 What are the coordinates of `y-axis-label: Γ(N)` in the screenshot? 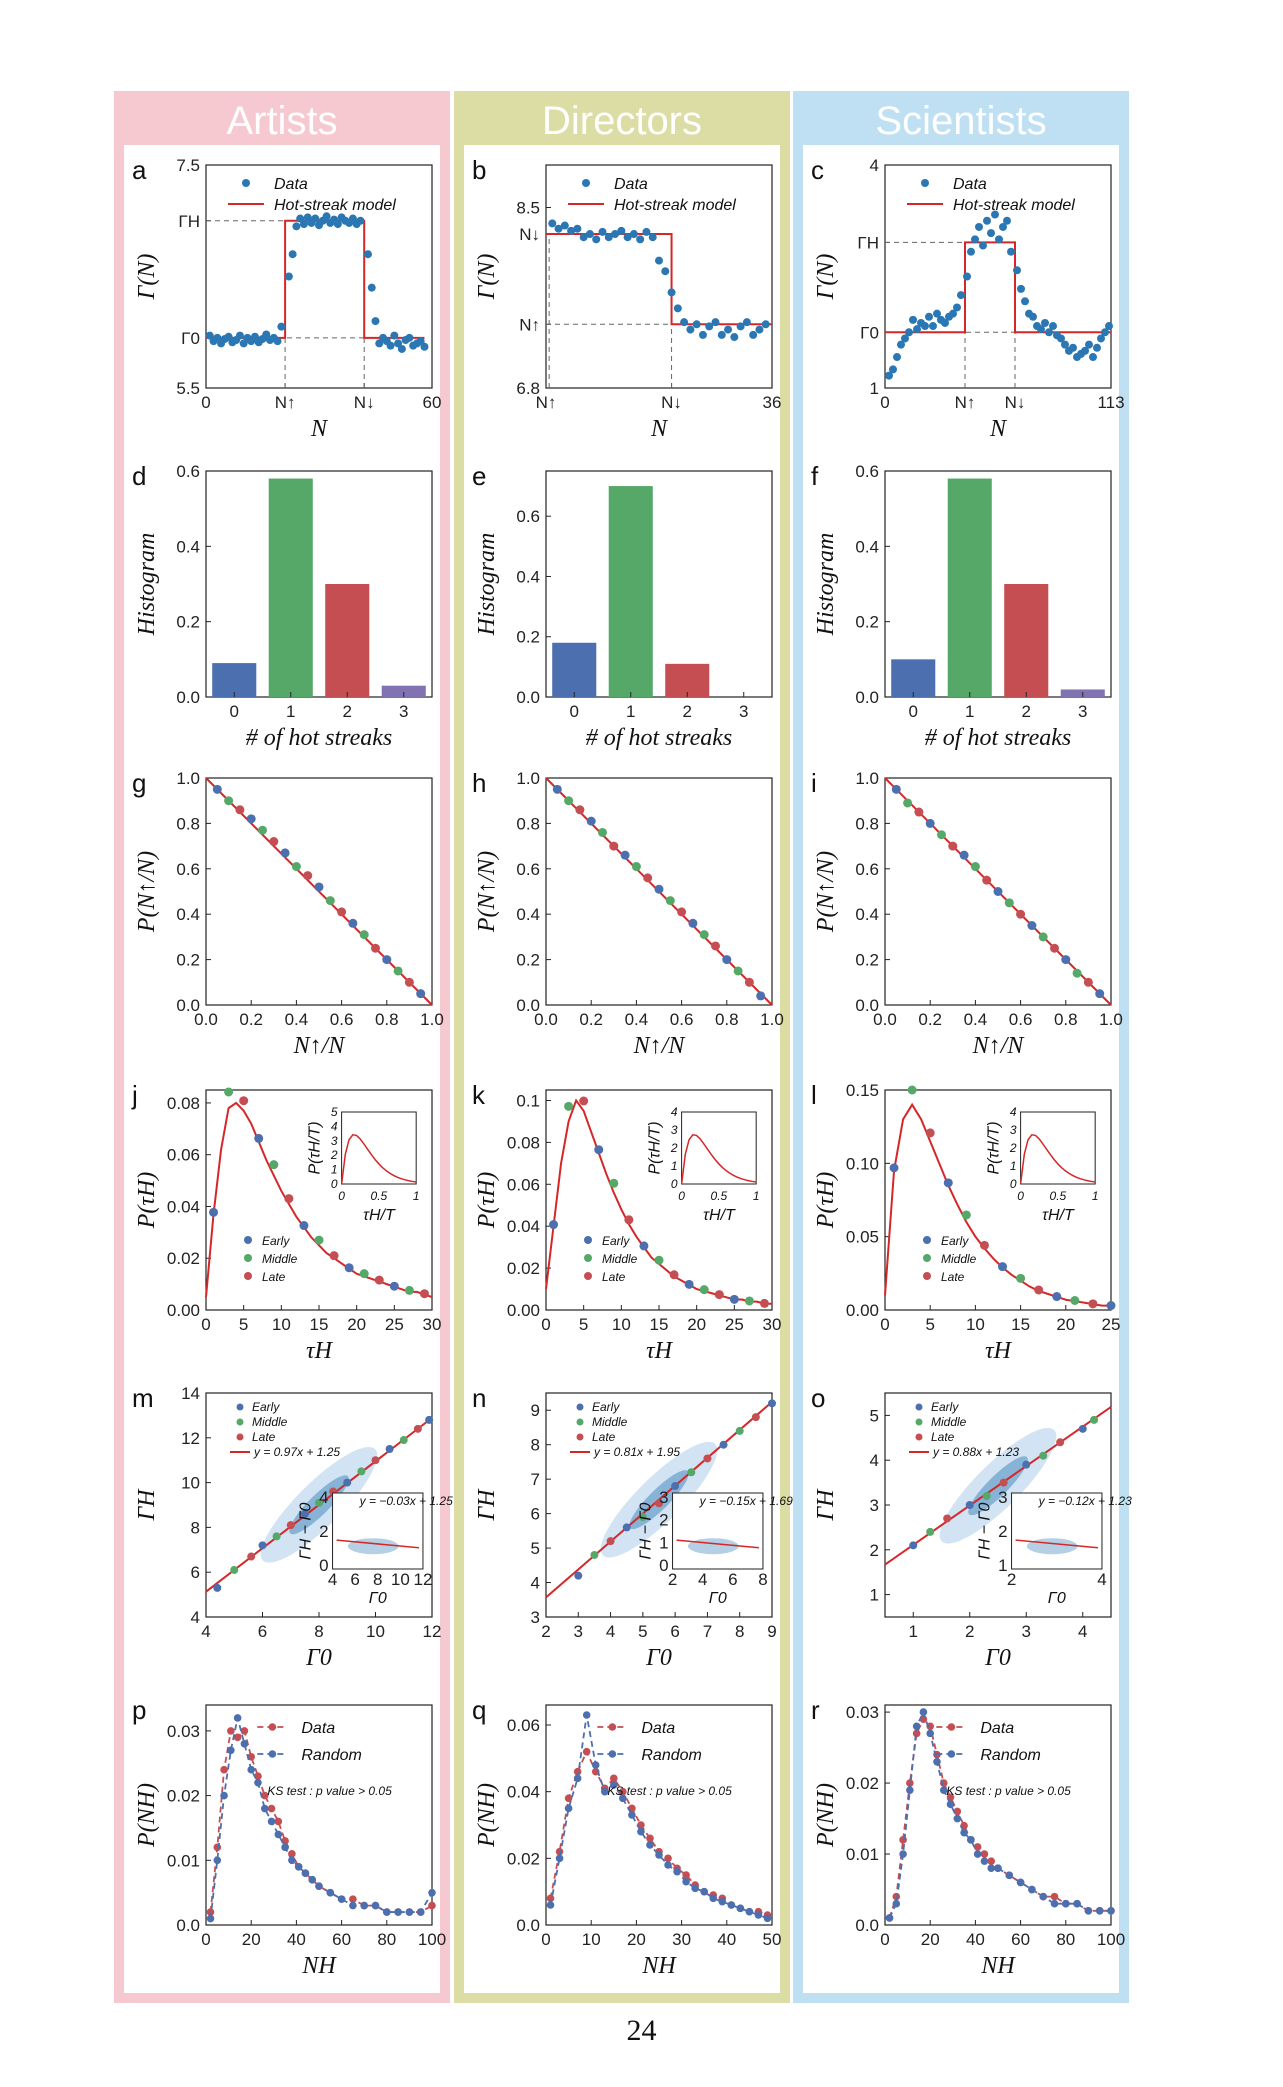 It's located at (487, 277).